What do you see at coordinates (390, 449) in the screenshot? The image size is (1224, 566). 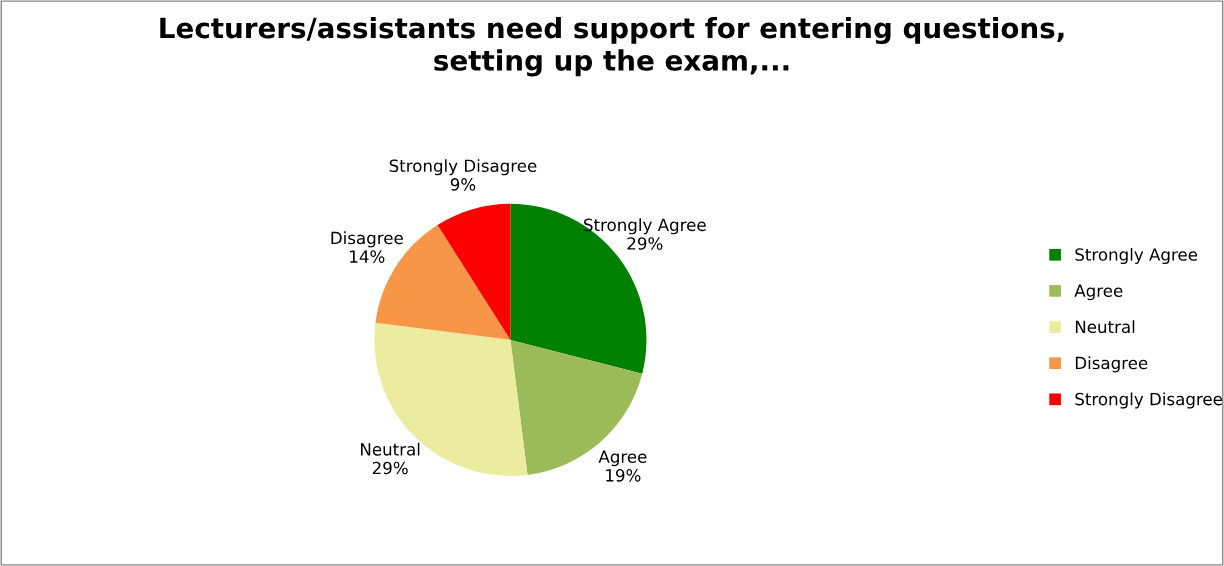 I see `slice-label: Neutral` at bounding box center [390, 449].